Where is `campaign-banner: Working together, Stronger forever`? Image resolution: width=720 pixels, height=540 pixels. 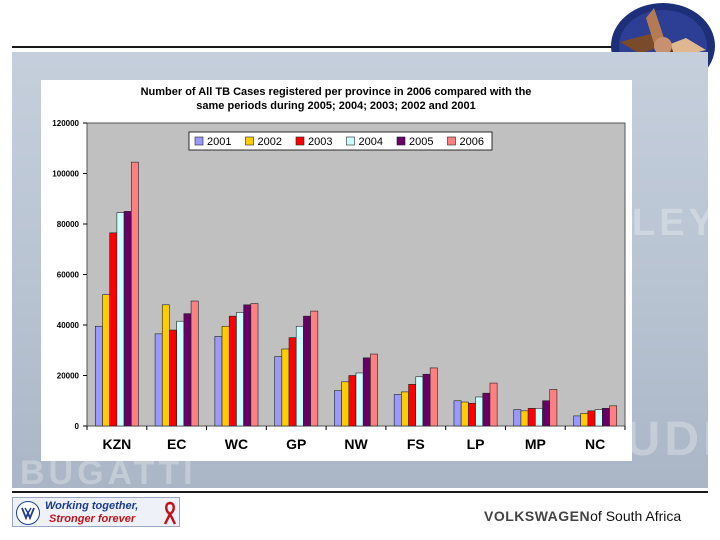
campaign-banner: Working together, Stronger forever is located at coordinates (96, 512).